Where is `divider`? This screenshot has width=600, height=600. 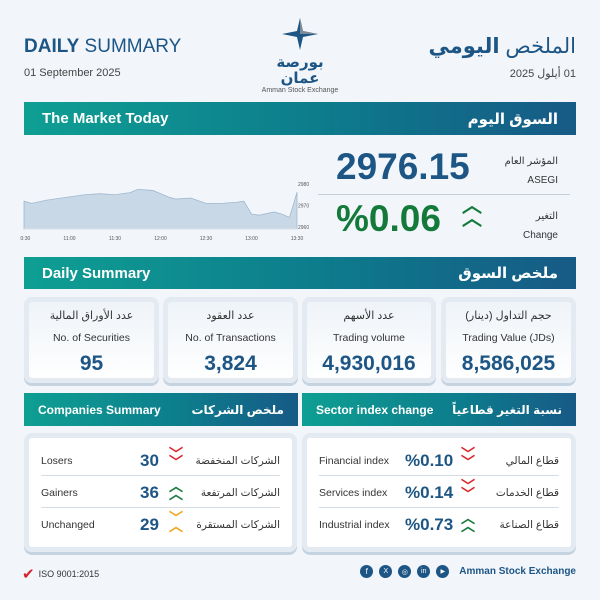 divider is located at coordinates (444, 194).